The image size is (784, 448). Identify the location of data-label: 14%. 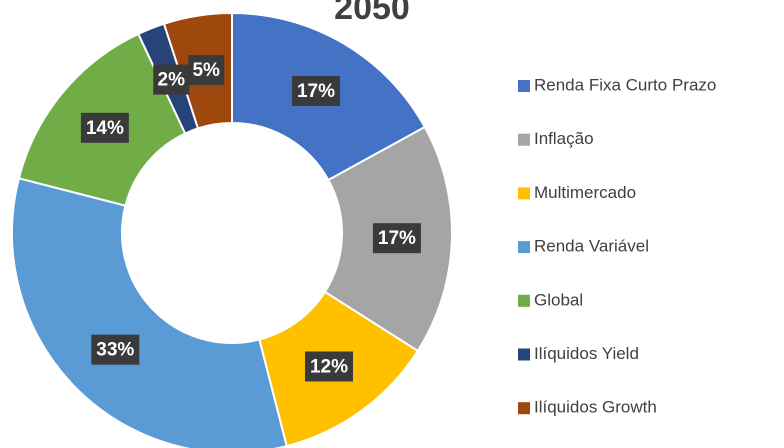
(105, 128).